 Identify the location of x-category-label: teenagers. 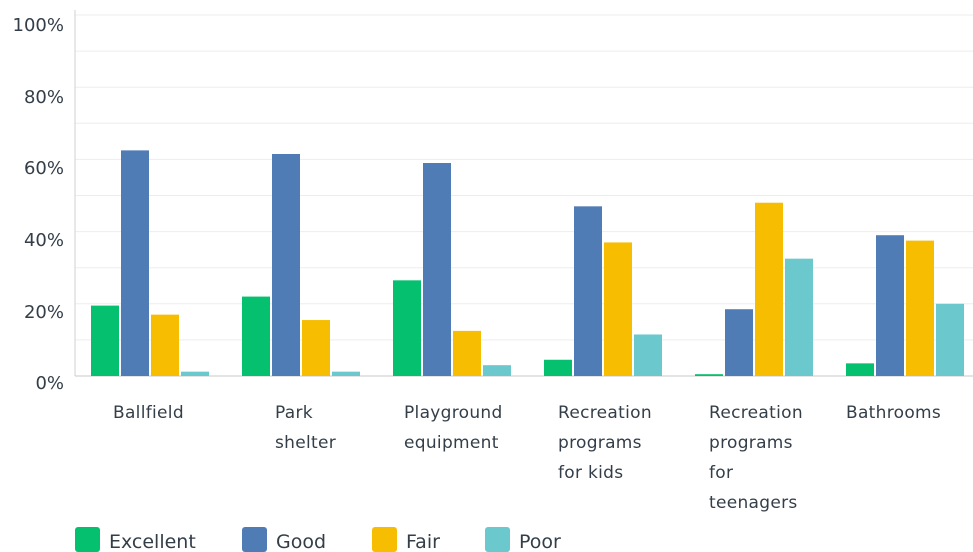
(753, 503).